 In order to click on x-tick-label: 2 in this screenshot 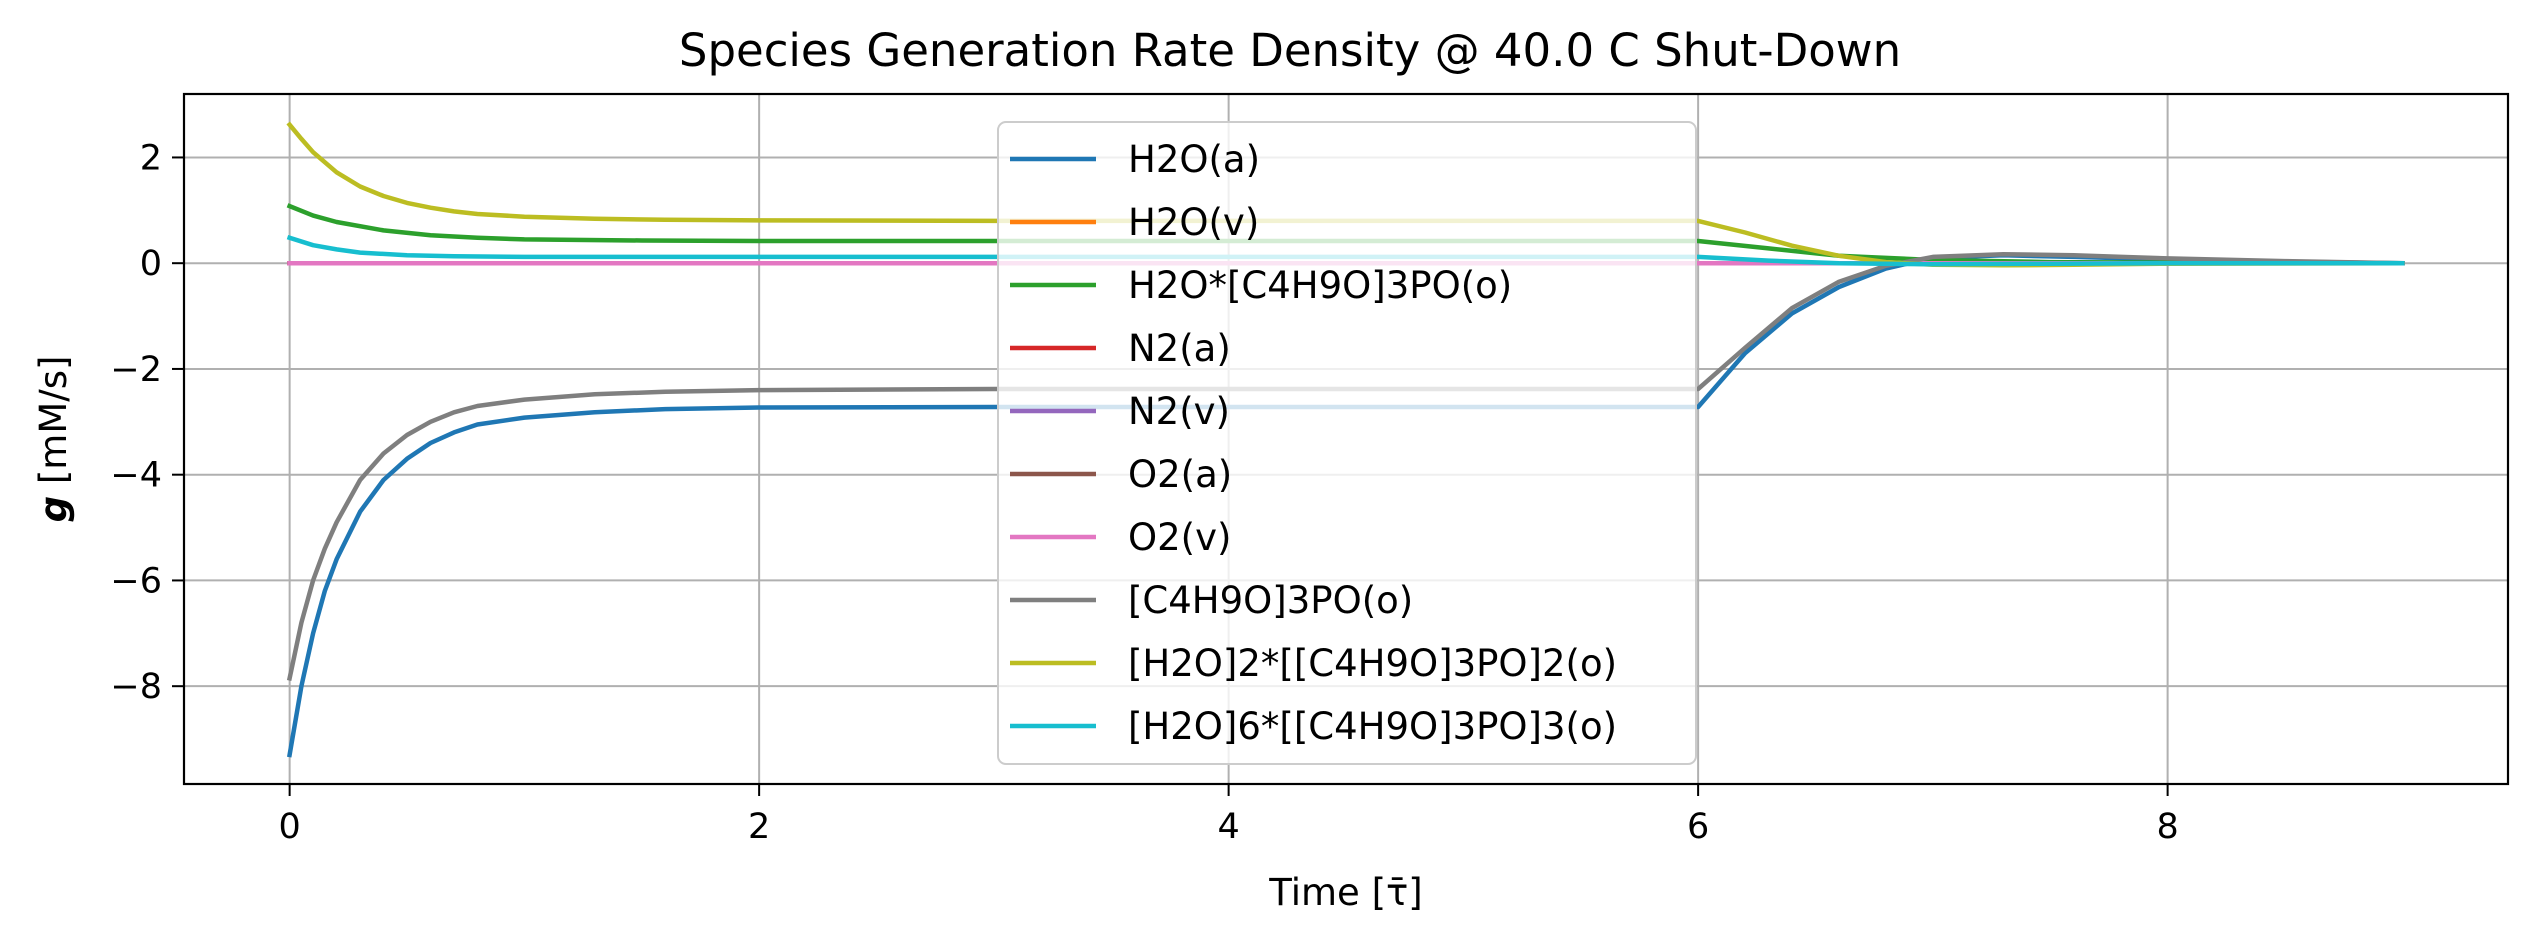, I will do `click(759, 827)`.